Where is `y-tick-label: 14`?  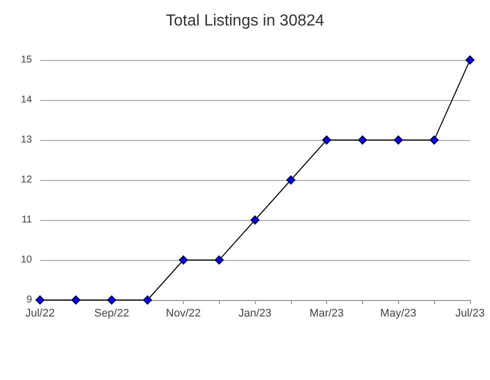
y-tick-label: 14 is located at coordinates (26, 100).